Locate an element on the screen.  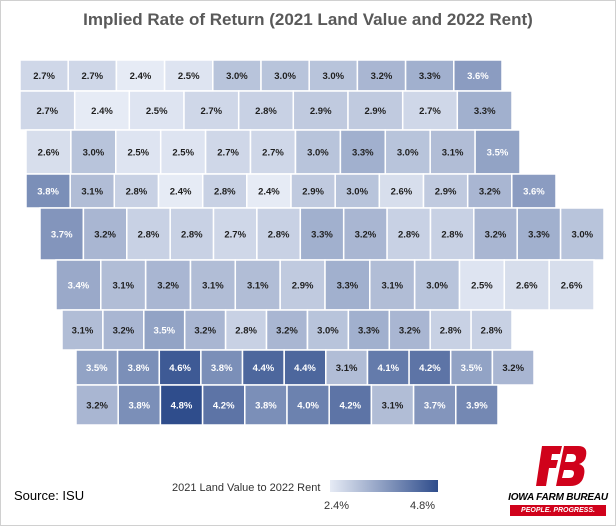
county-value-label: 3.9% is located at coordinates (477, 406).